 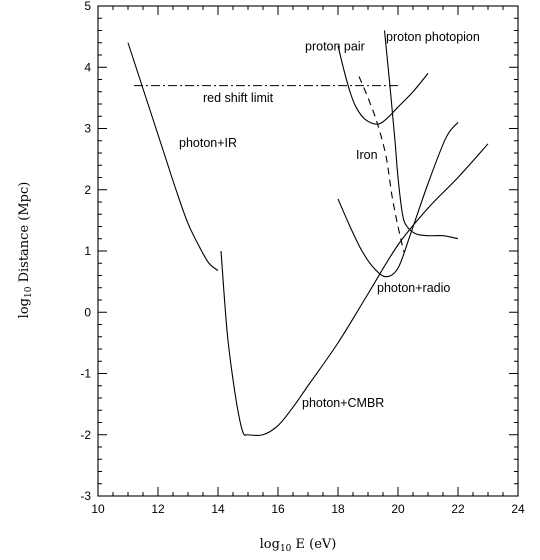 What do you see at coordinates (518, 509) in the screenshot?
I see `x-tick-label: 24` at bounding box center [518, 509].